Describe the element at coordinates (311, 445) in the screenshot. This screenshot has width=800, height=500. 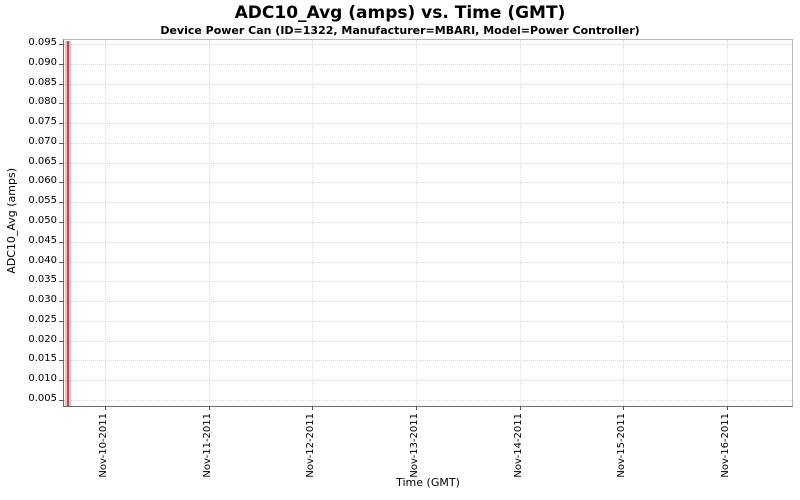
I see `x-tick-label: Nov-12-2011` at that location.